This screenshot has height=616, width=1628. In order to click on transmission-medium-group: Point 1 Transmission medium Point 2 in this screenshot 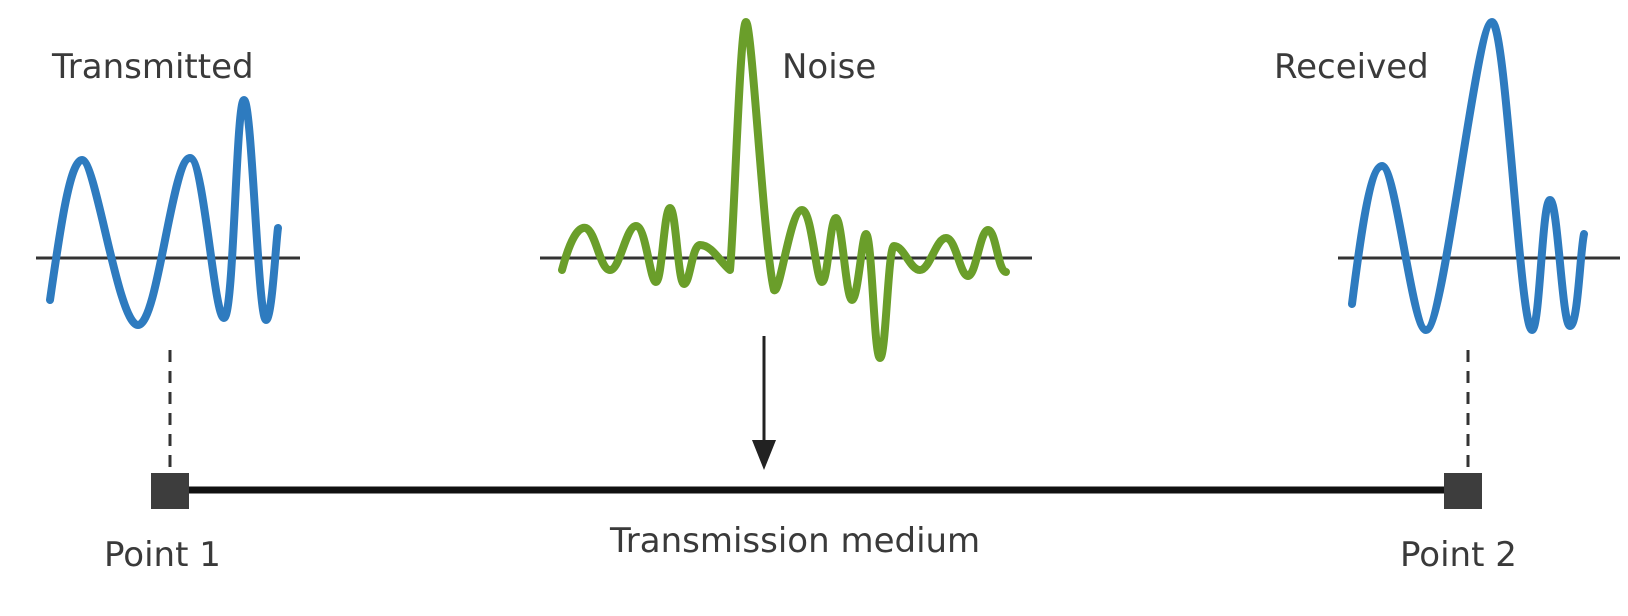, I will do `click(810, 524)`.